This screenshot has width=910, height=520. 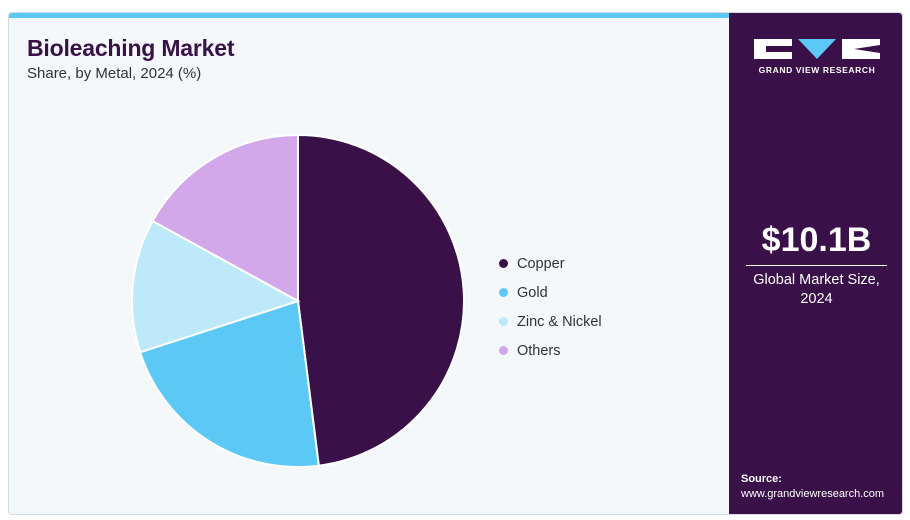 I want to click on brand-name: GRAND VIEW RESEARCH, so click(x=817, y=70).